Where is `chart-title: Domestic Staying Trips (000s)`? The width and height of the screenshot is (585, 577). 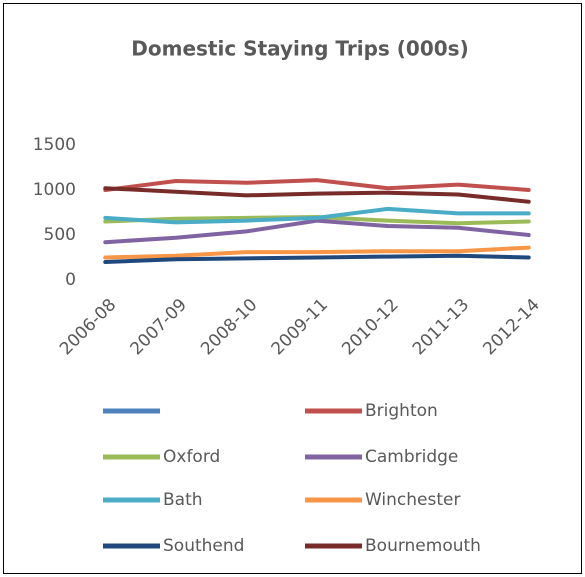
chart-title: Domestic Staying Trips (000s) is located at coordinates (299, 49).